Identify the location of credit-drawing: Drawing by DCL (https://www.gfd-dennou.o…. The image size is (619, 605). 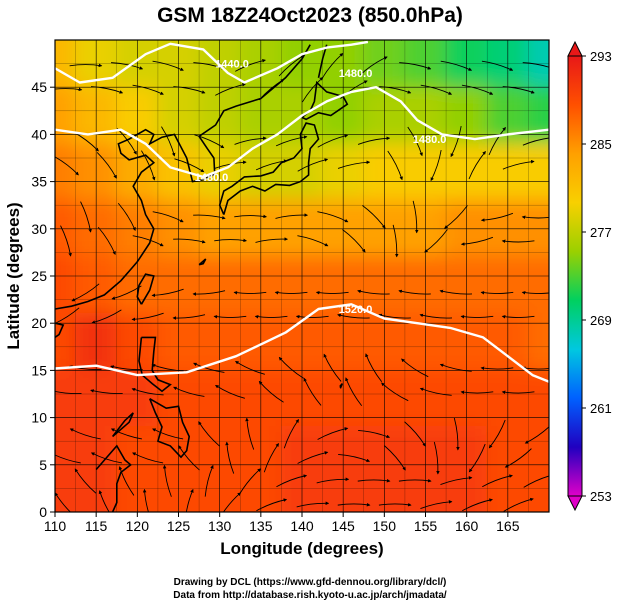
(310, 582).